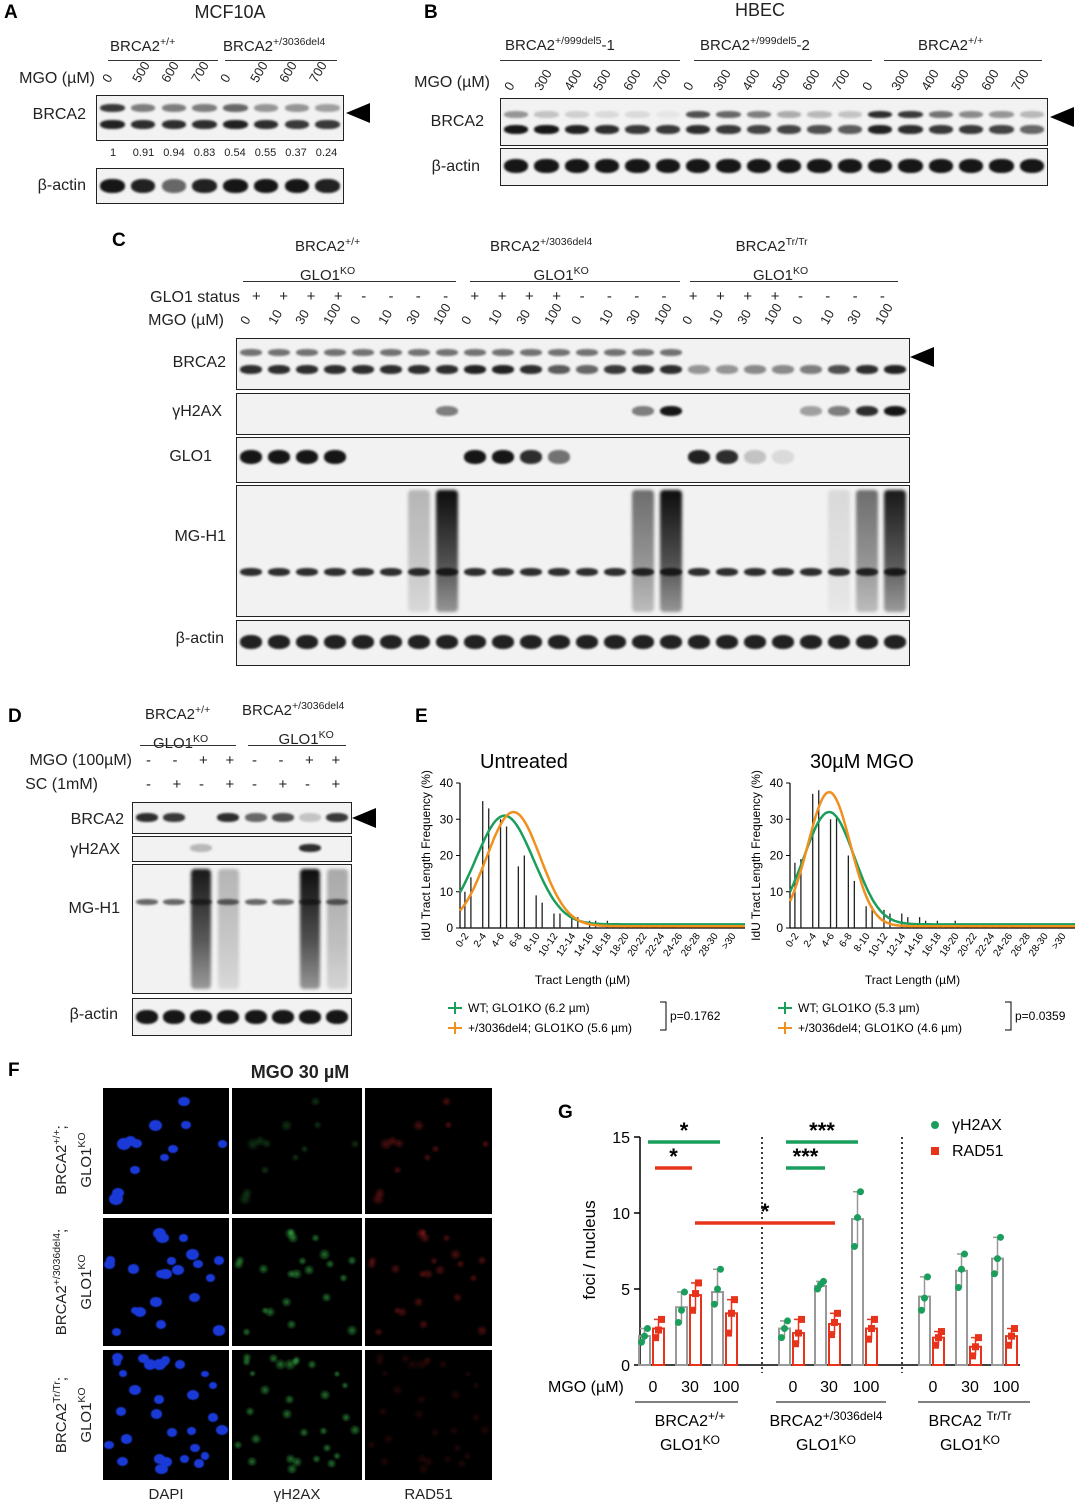 This screenshot has width=1080, height=1511. Describe the element at coordinates (643, 551) in the screenshot. I see `blot-smear` at that location.